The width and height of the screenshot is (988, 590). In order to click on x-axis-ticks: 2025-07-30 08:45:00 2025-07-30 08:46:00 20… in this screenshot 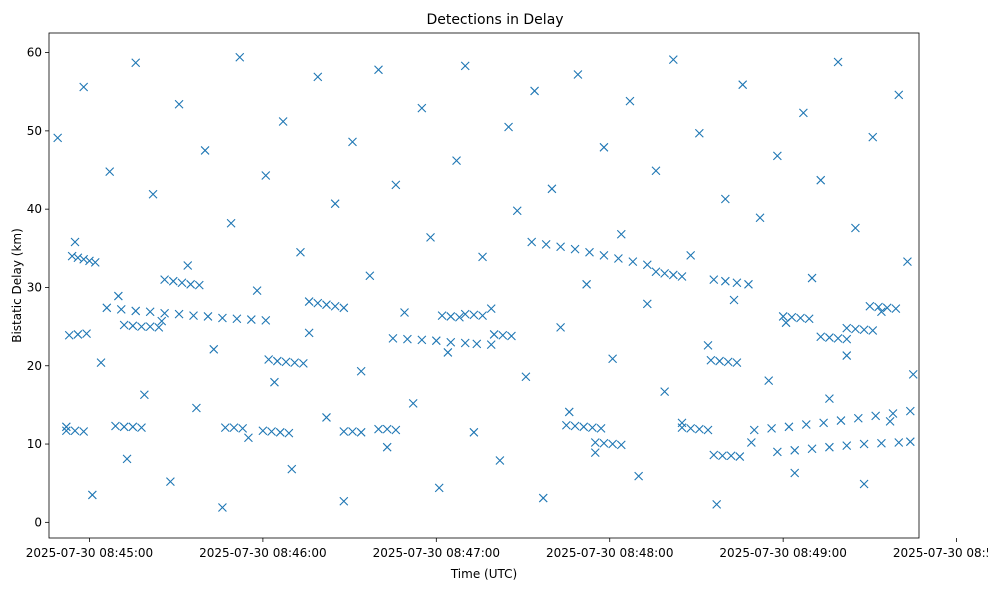, I will do `click(507, 549)`.